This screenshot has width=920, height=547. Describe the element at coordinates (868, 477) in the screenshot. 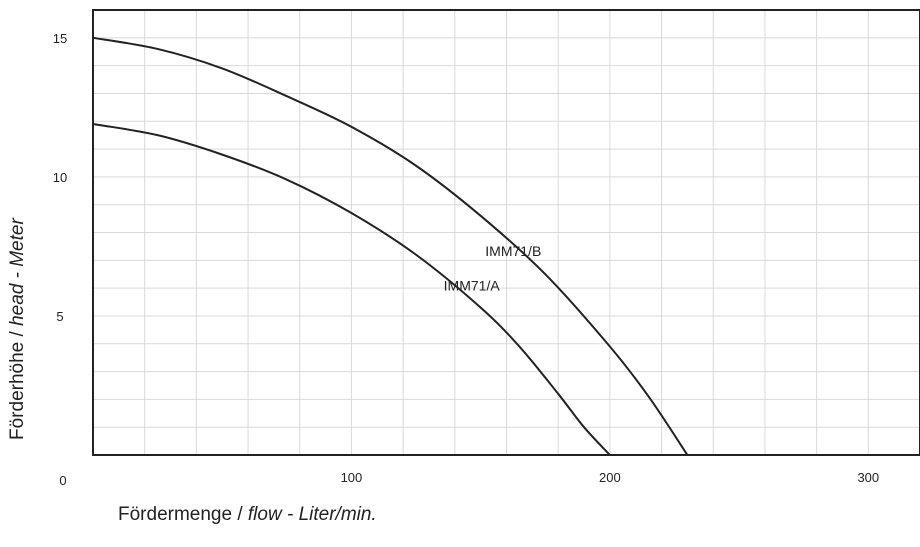

I see `x-tick-label: 300` at that location.